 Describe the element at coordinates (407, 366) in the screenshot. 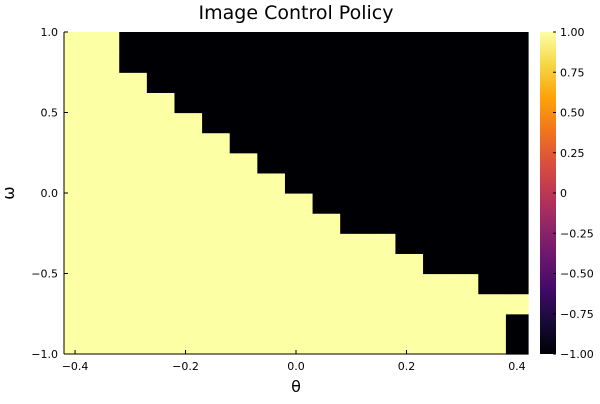

I see `x-tick-label: 0.2` at that location.